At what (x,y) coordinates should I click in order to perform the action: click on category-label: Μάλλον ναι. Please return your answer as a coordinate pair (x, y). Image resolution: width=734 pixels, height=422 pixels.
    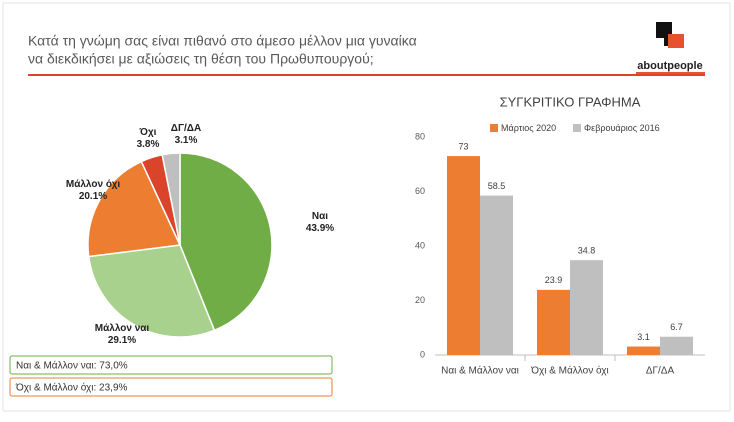
    Looking at the image, I should click on (122, 328).